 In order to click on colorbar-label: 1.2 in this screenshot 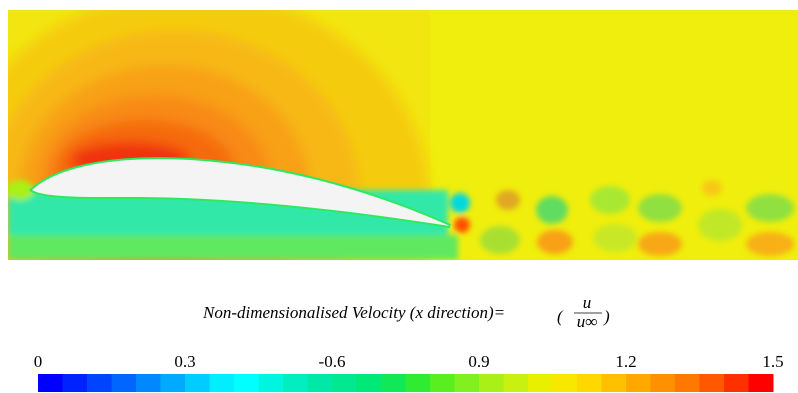, I will do `click(625, 361)`.